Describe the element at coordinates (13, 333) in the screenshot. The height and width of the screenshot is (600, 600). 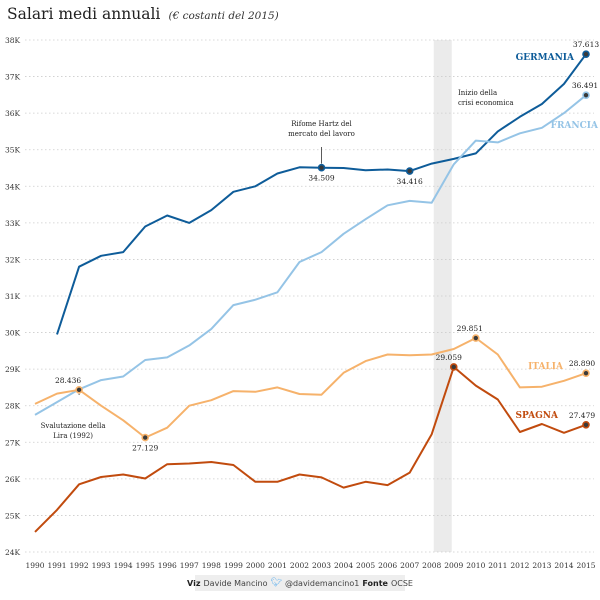
I see `y-tick-label: 30K` at that location.